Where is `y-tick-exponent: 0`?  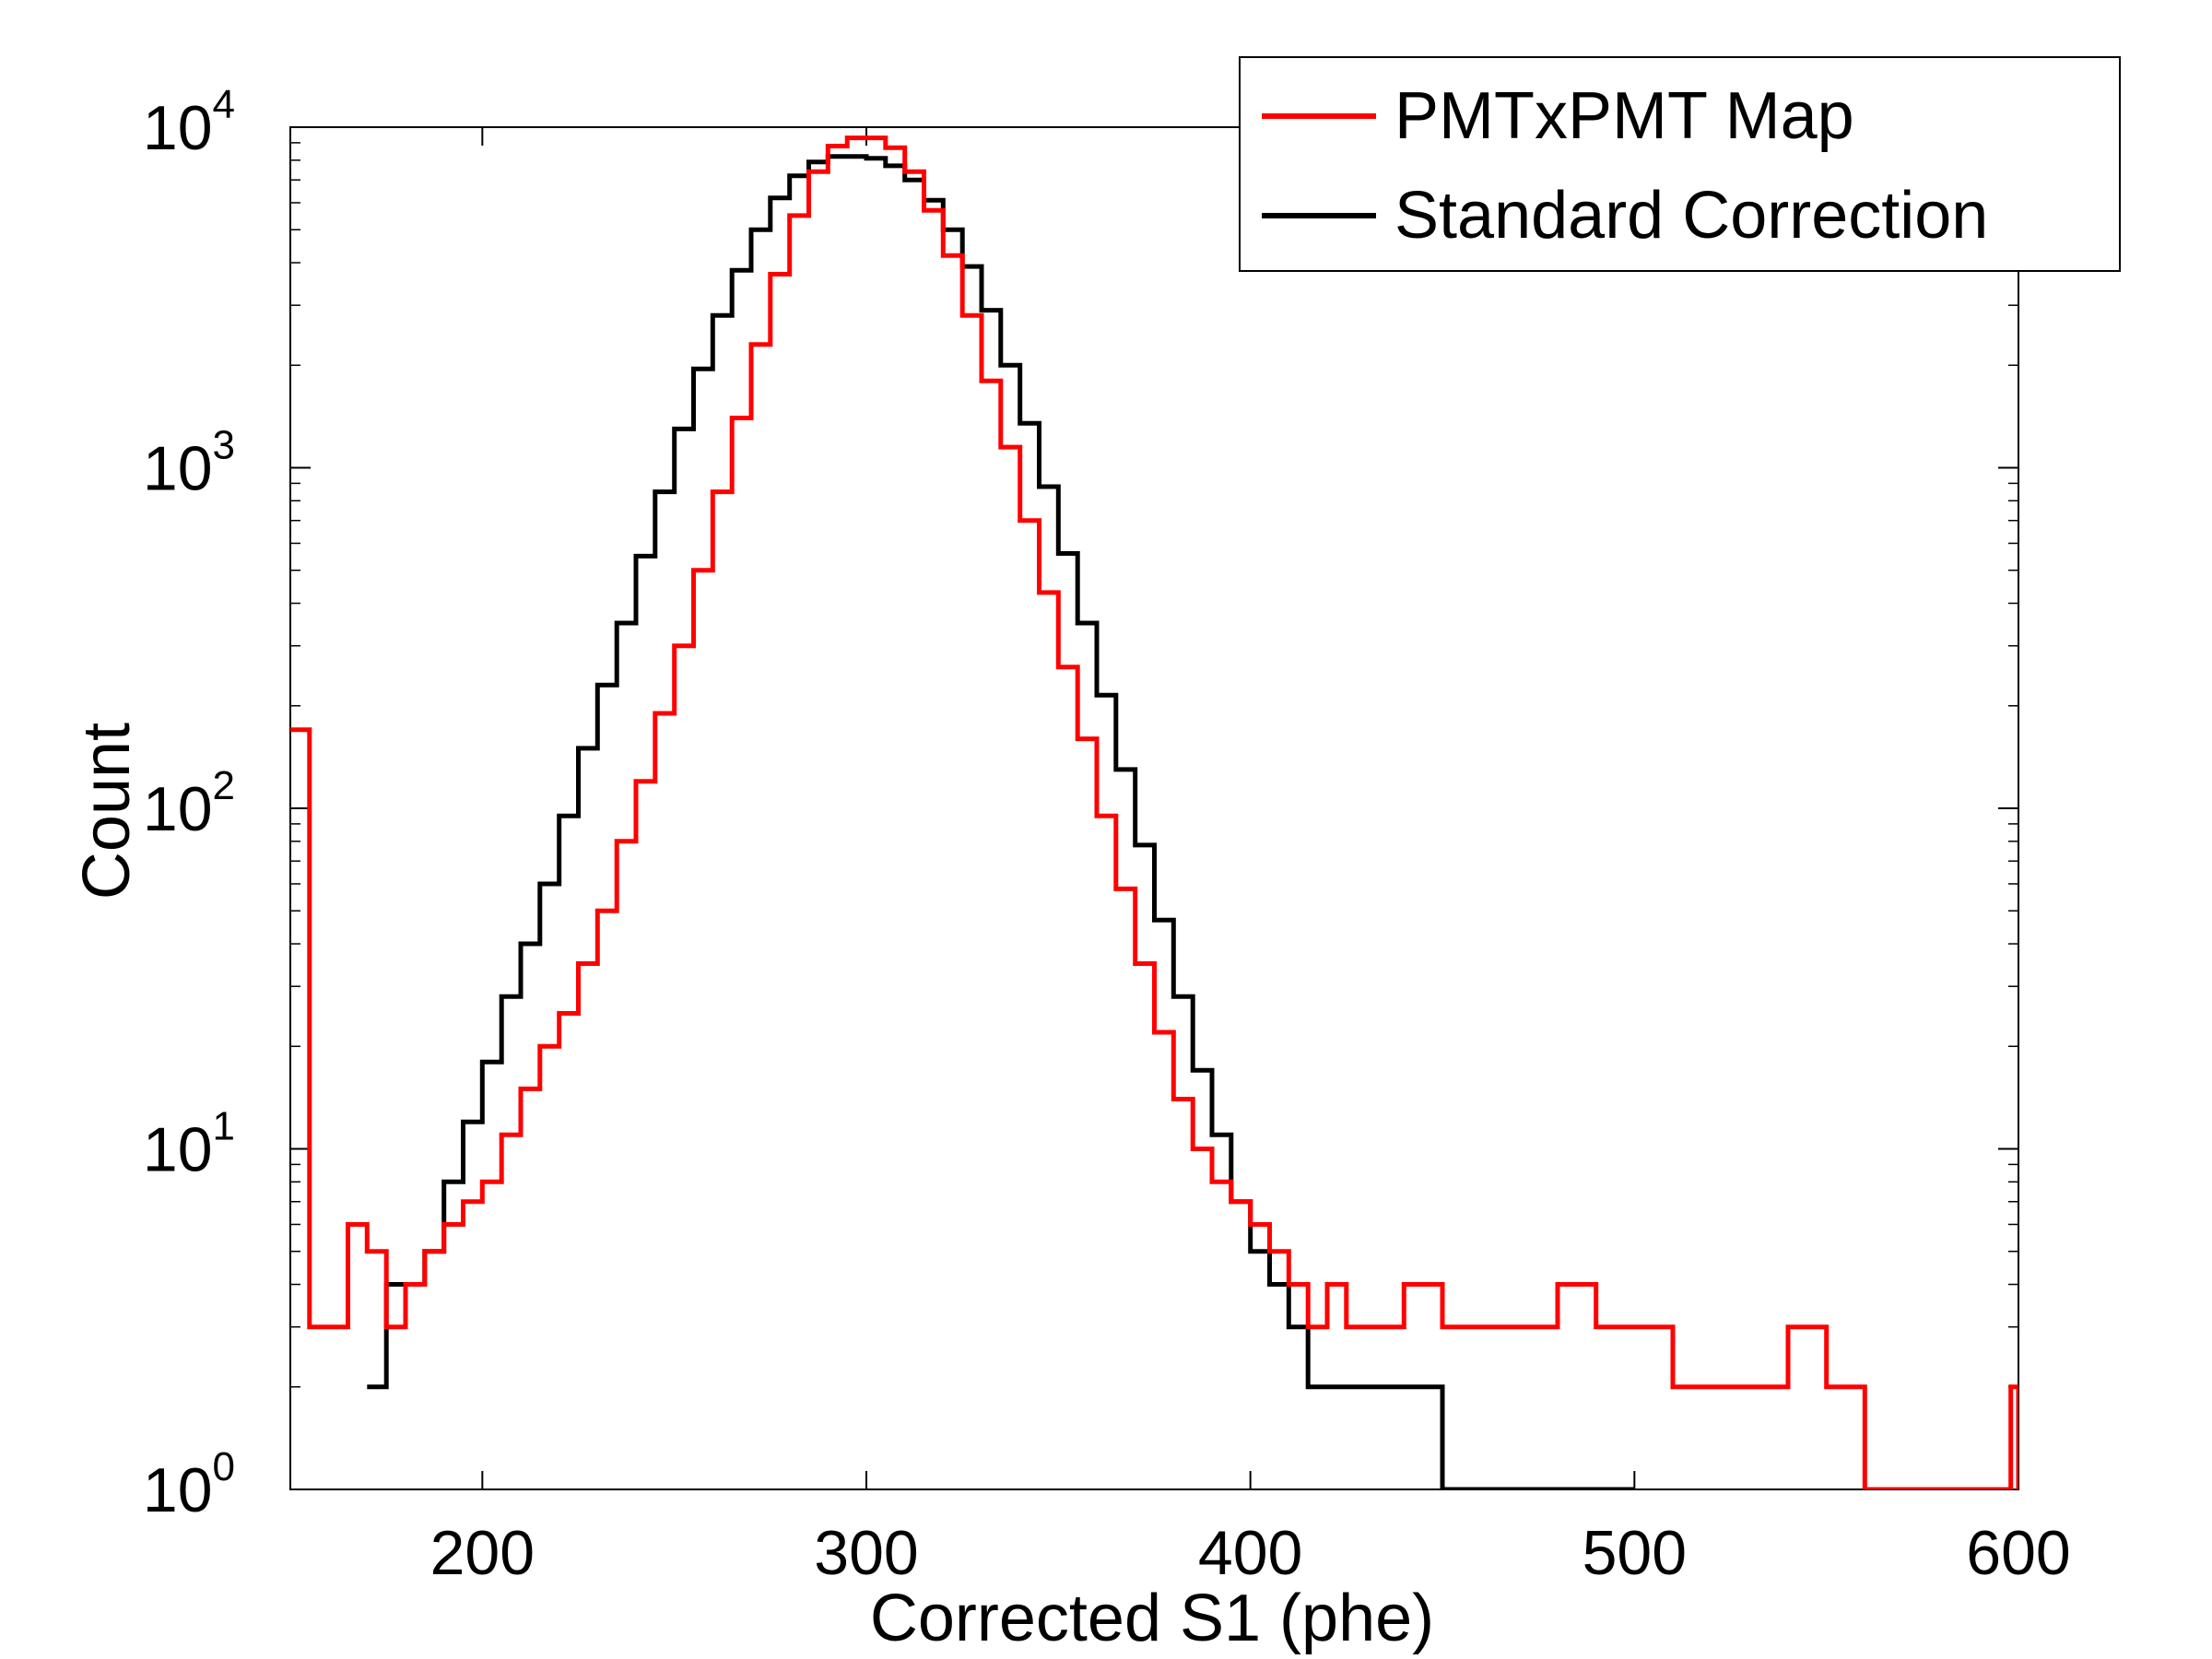
y-tick-exponent: 0 is located at coordinates (224, 1466).